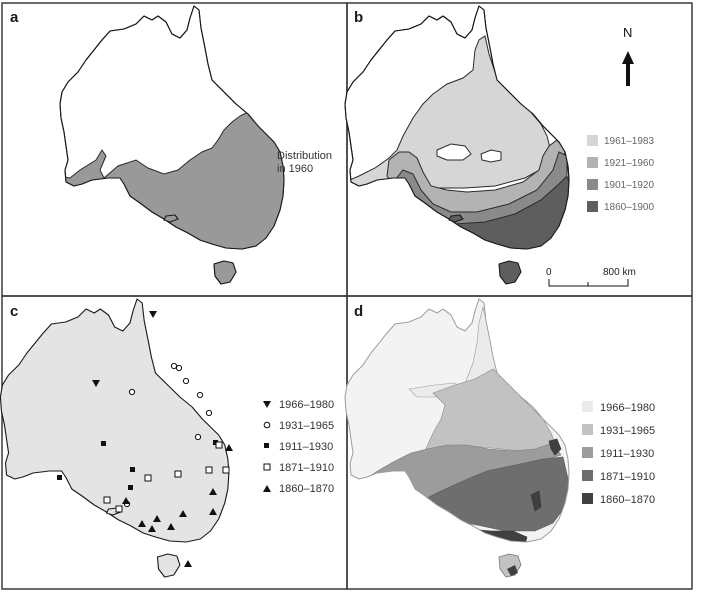 The width and height of the screenshot is (701, 593). Describe the element at coordinates (510, 272) in the screenshot. I see `tasmania-b` at that location.